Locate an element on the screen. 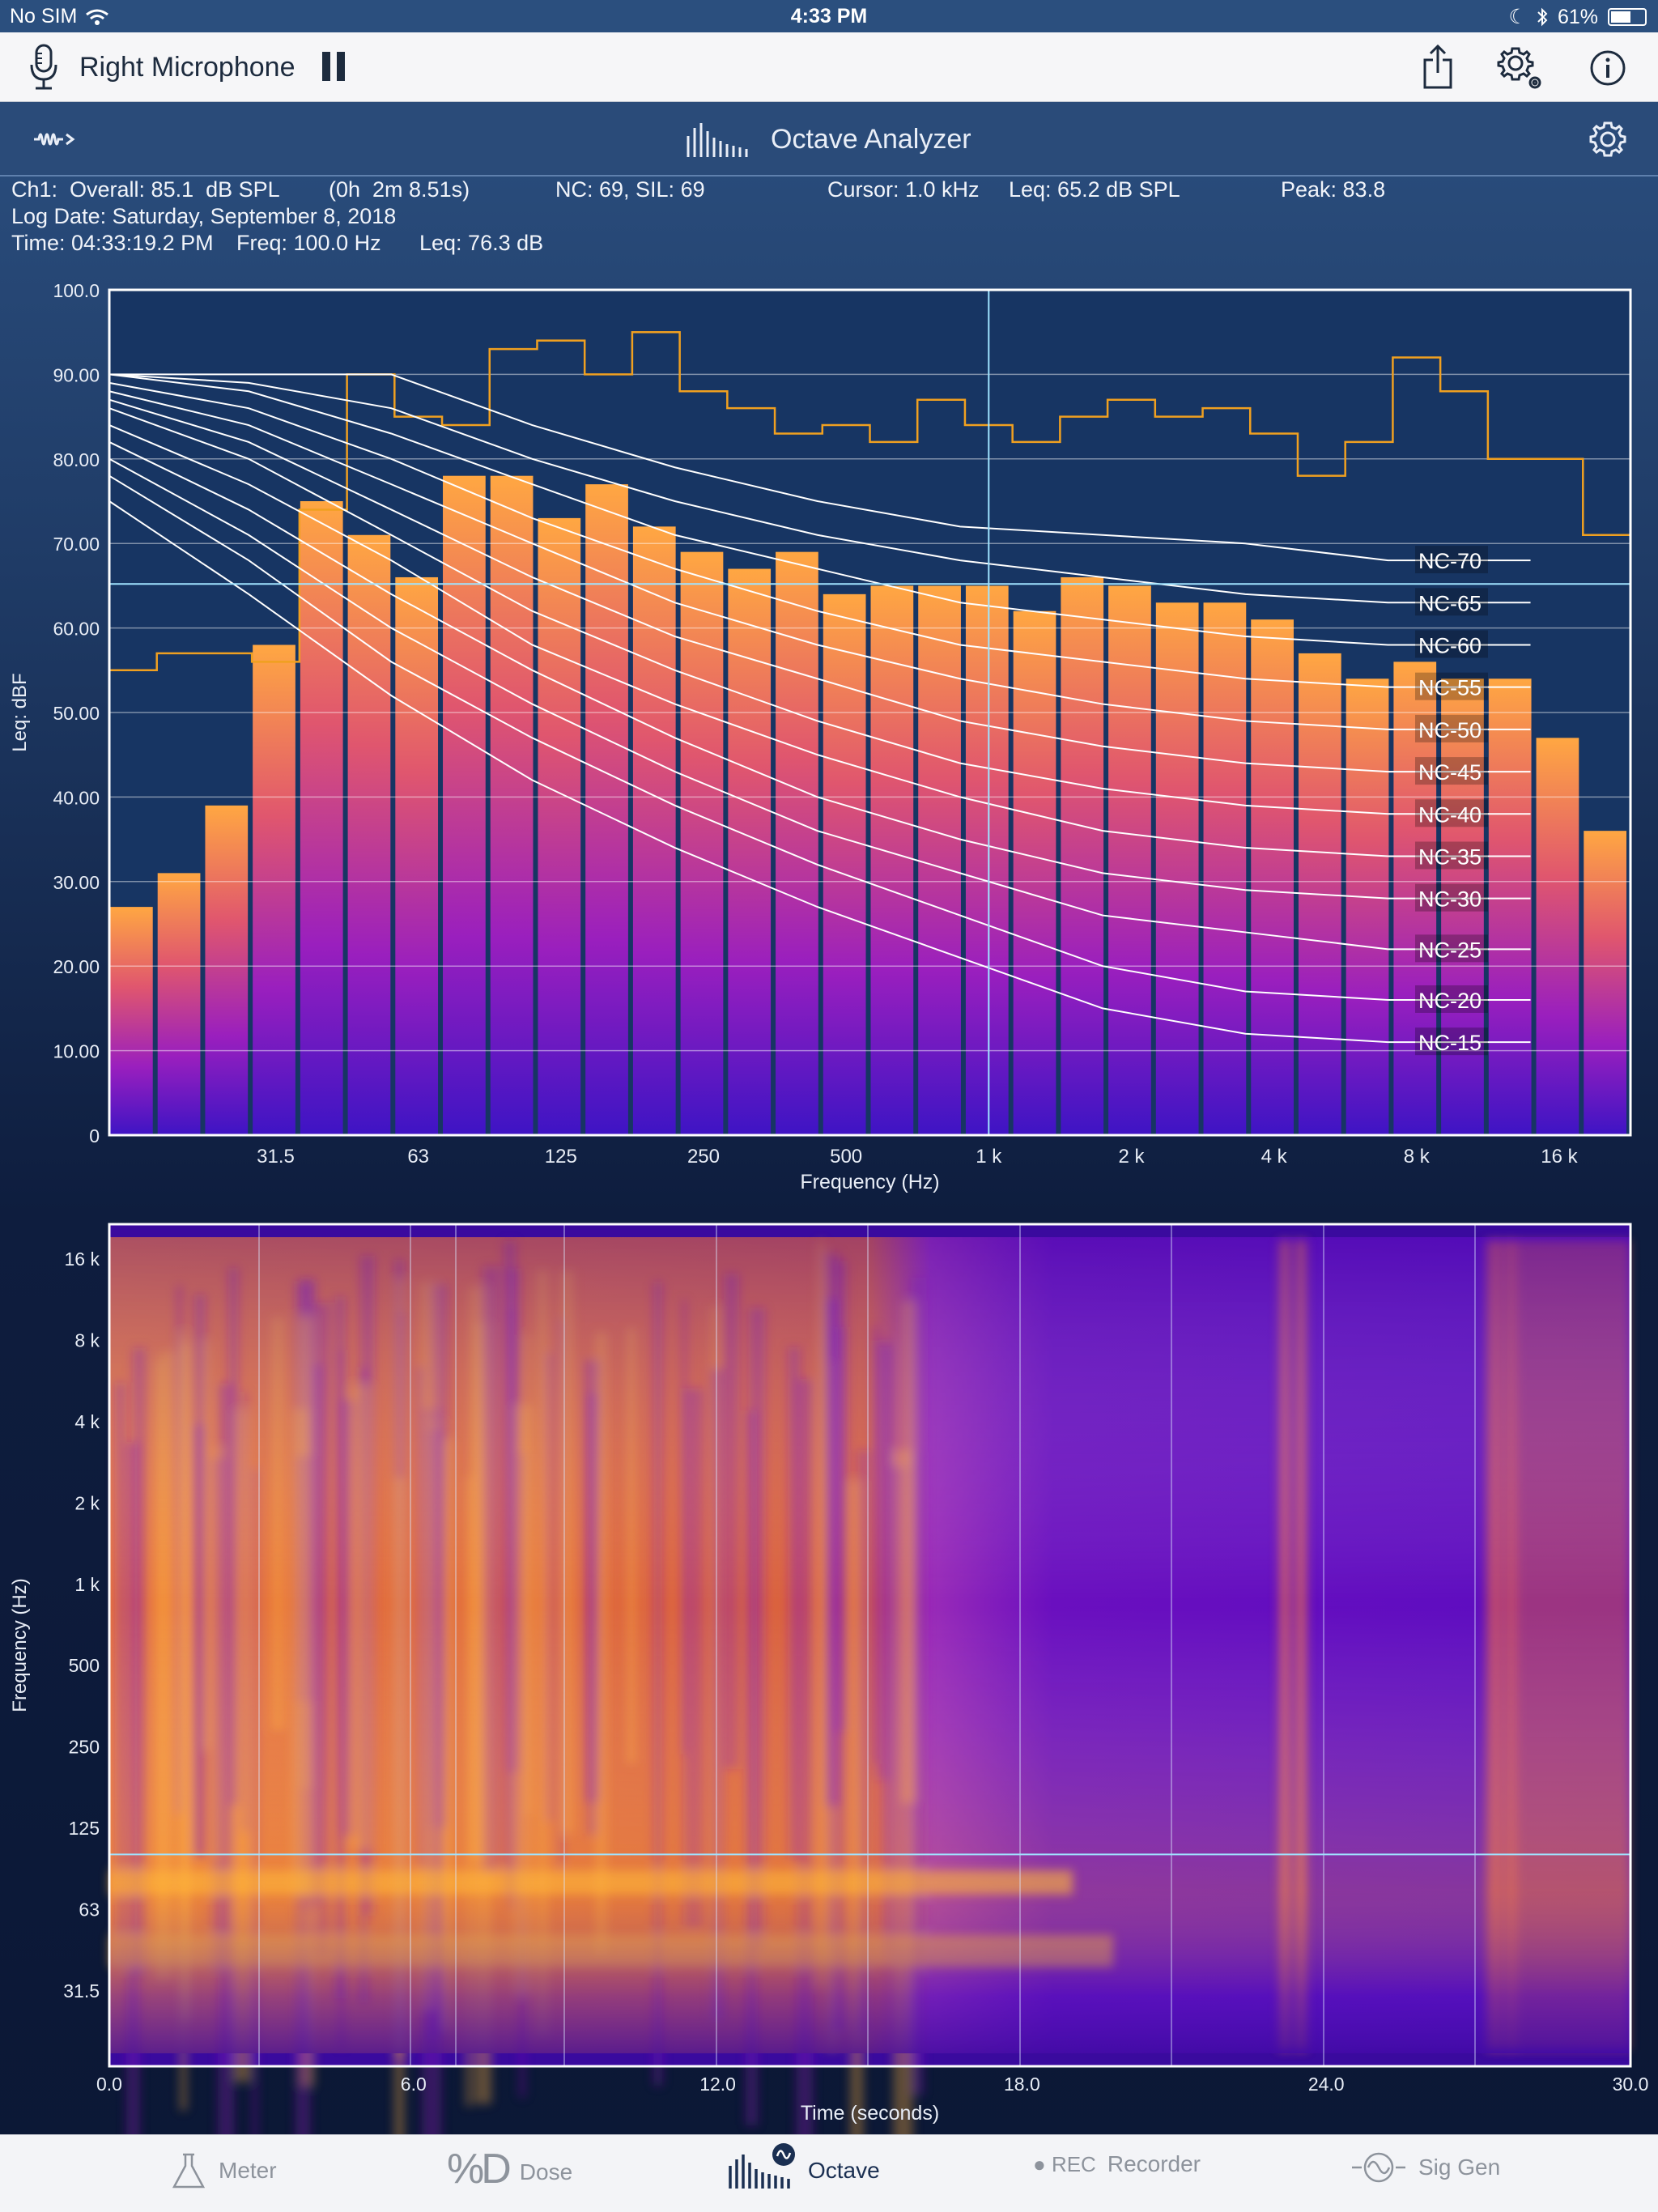 This screenshot has height=2212, width=1658. nc-curve-label: NC-35 is located at coordinates (1450, 857).